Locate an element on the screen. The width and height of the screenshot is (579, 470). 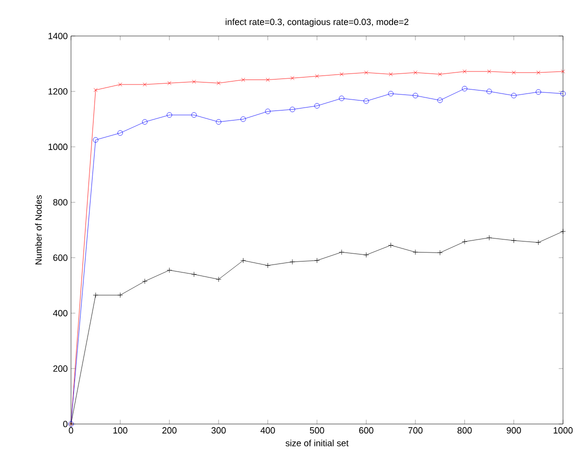
x-tick-label: 900 is located at coordinates (513, 430).